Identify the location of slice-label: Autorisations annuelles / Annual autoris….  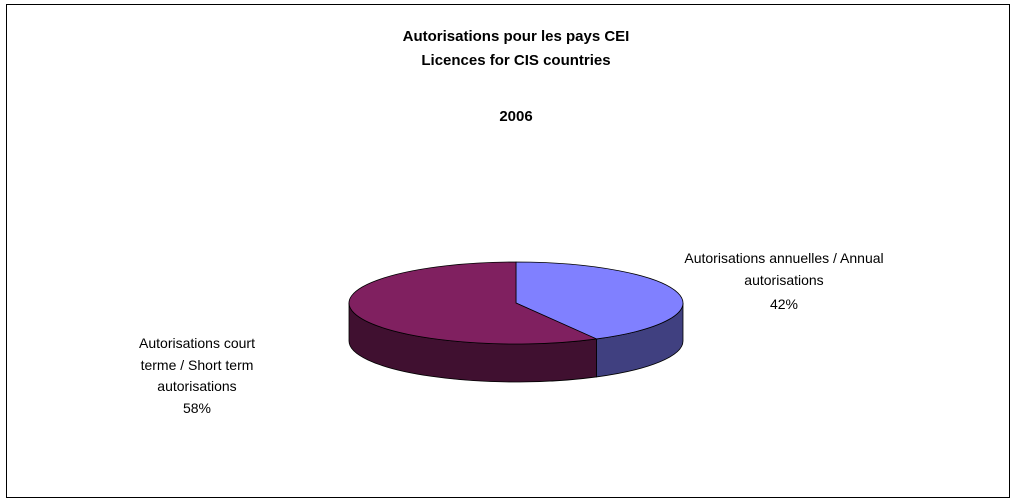
(784, 269).